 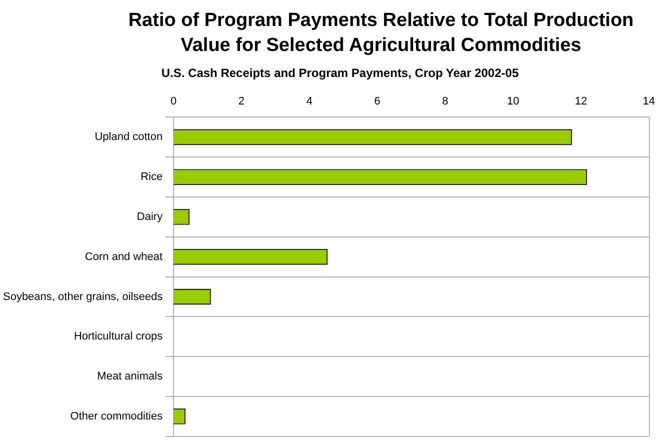 I want to click on x-tick-label: 4, so click(x=309, y=102).